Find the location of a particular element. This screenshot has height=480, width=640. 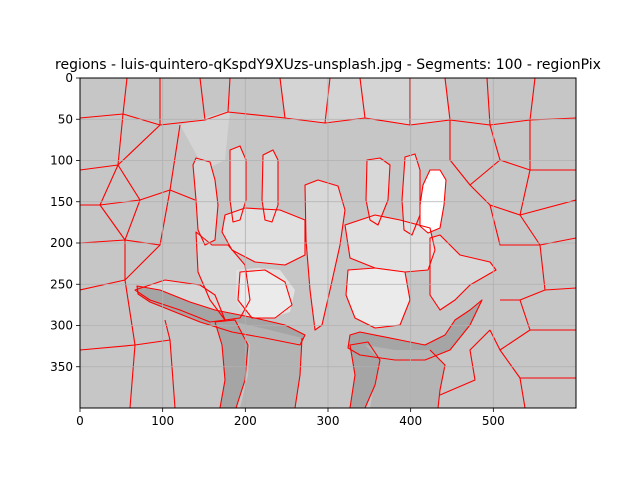

arm-regions is located at coordinates (340, 365).